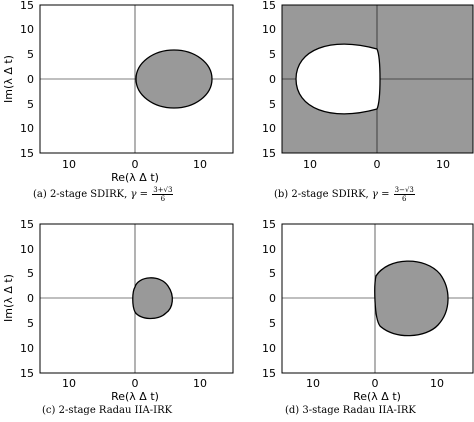  What do you see at coordinates (27, 224) in the screenshot?
I see `panel-c-ytick-0: 15` at bounding box center [27, 224].